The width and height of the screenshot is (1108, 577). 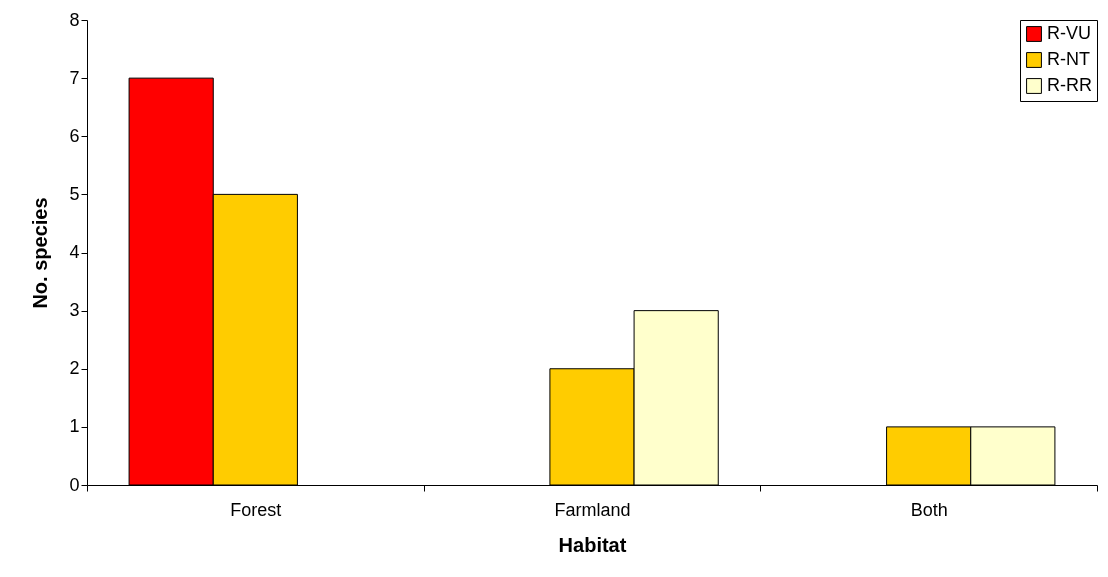 I want to click on x-axis-title: Habitat, so click(x=592, y=544).